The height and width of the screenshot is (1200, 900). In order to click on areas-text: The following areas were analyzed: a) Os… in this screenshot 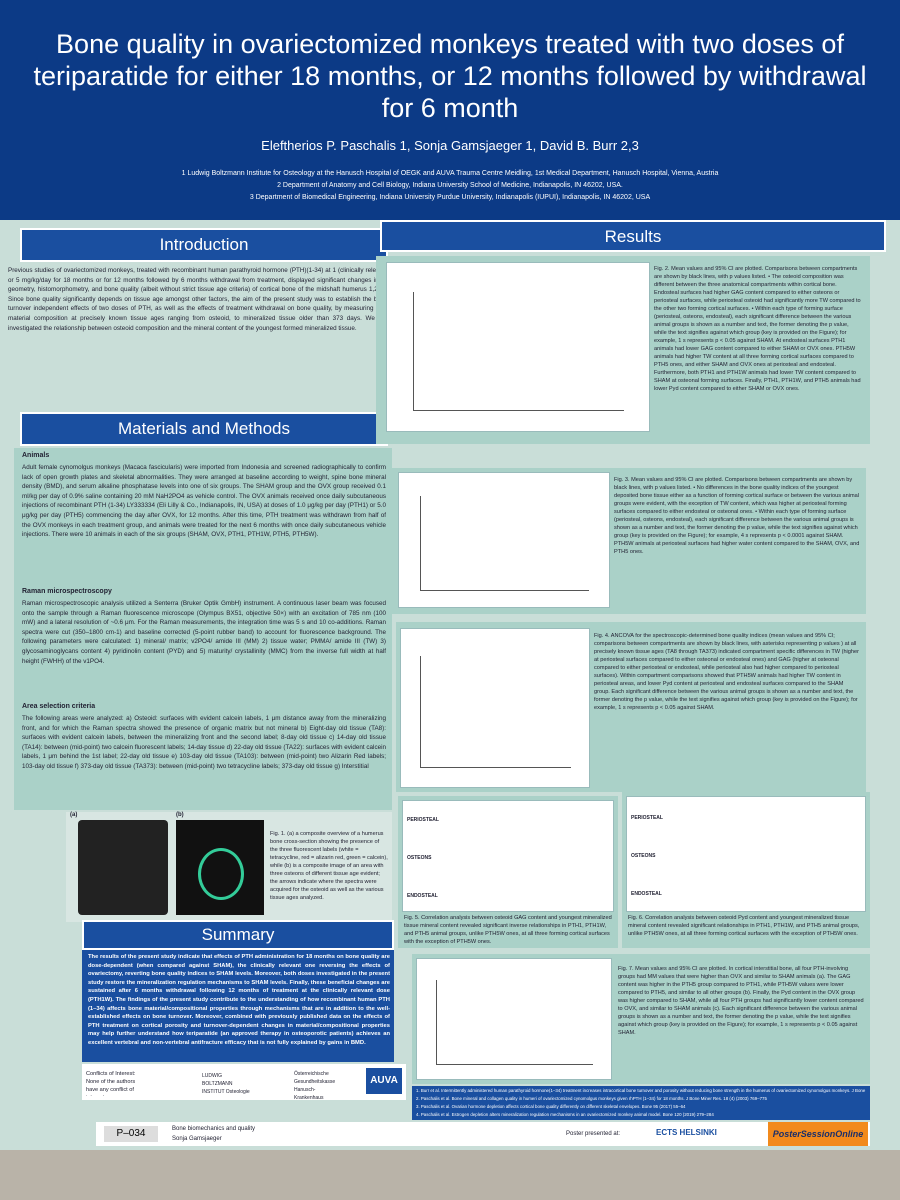, I will do `click(204, 742)`.